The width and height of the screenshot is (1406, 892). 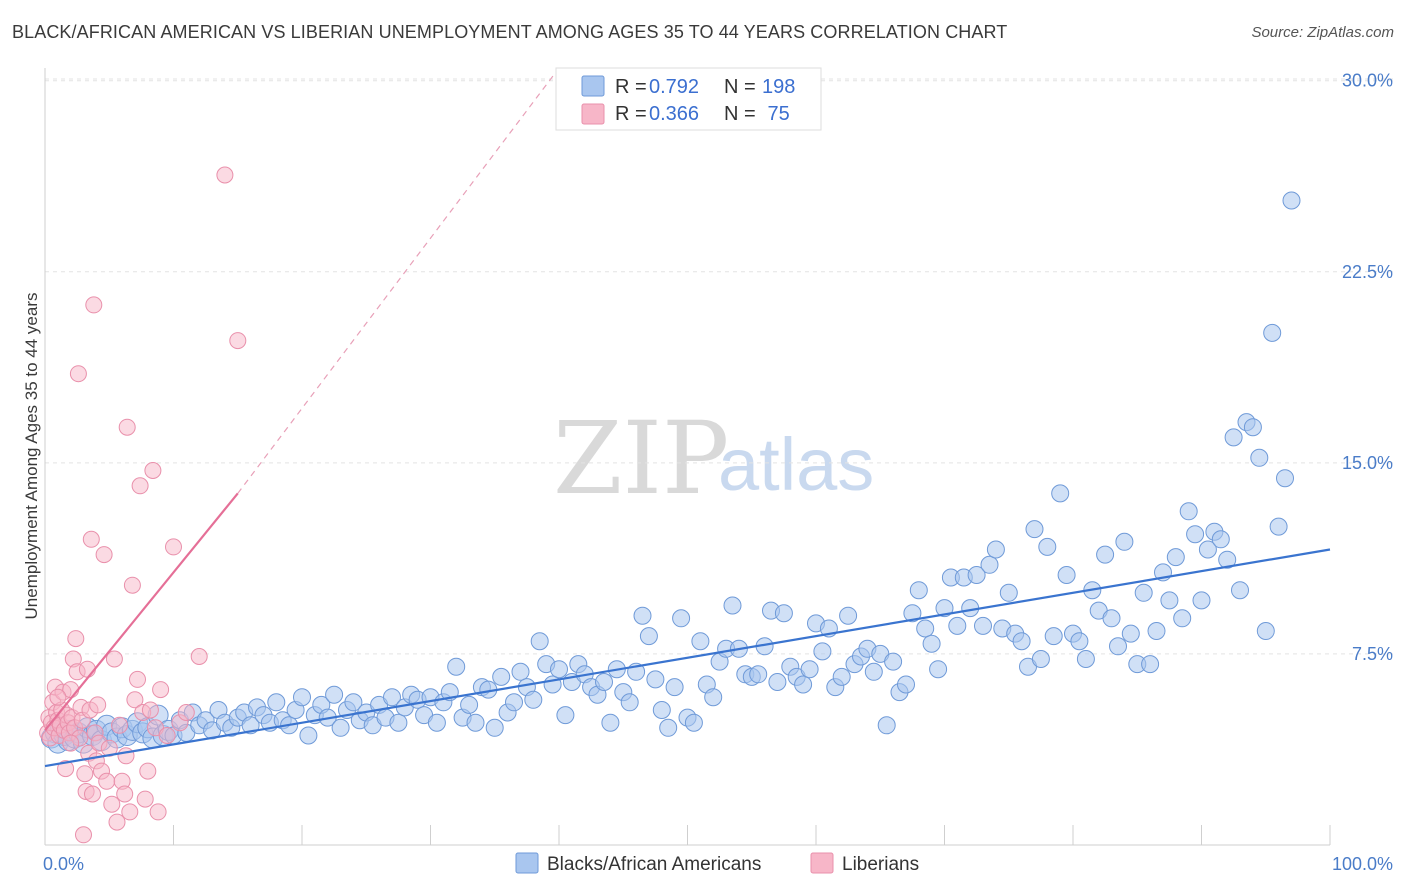 What do you see at coordinates (740, 87) in the screenshot?
I see `legend-n-label-1: N =` at bounding box center [740, 87].